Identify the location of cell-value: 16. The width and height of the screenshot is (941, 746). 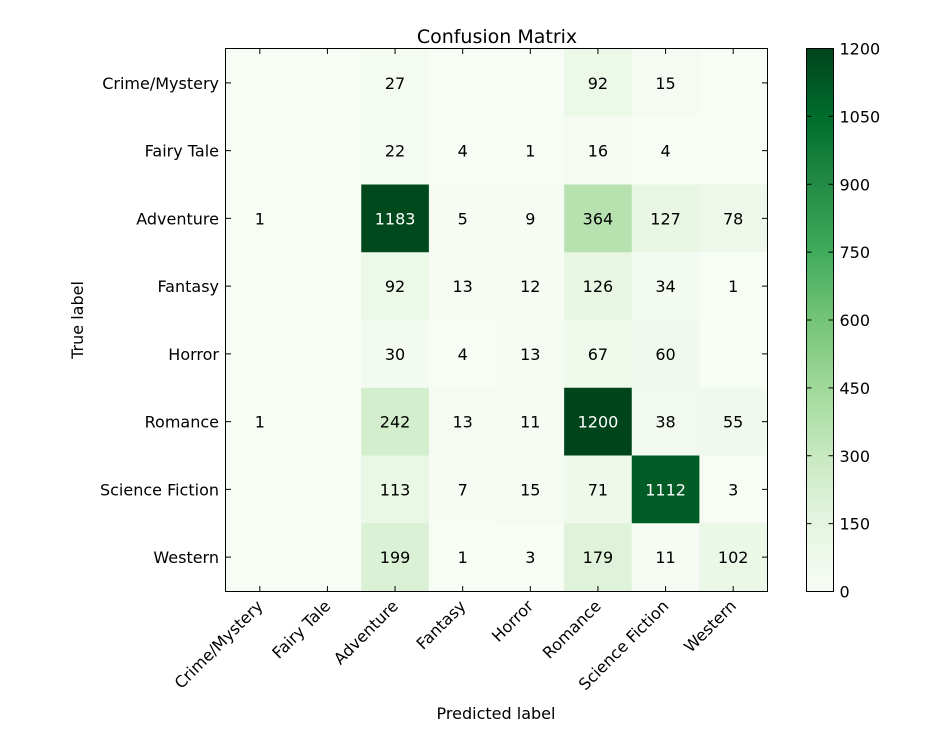
(598, 151).